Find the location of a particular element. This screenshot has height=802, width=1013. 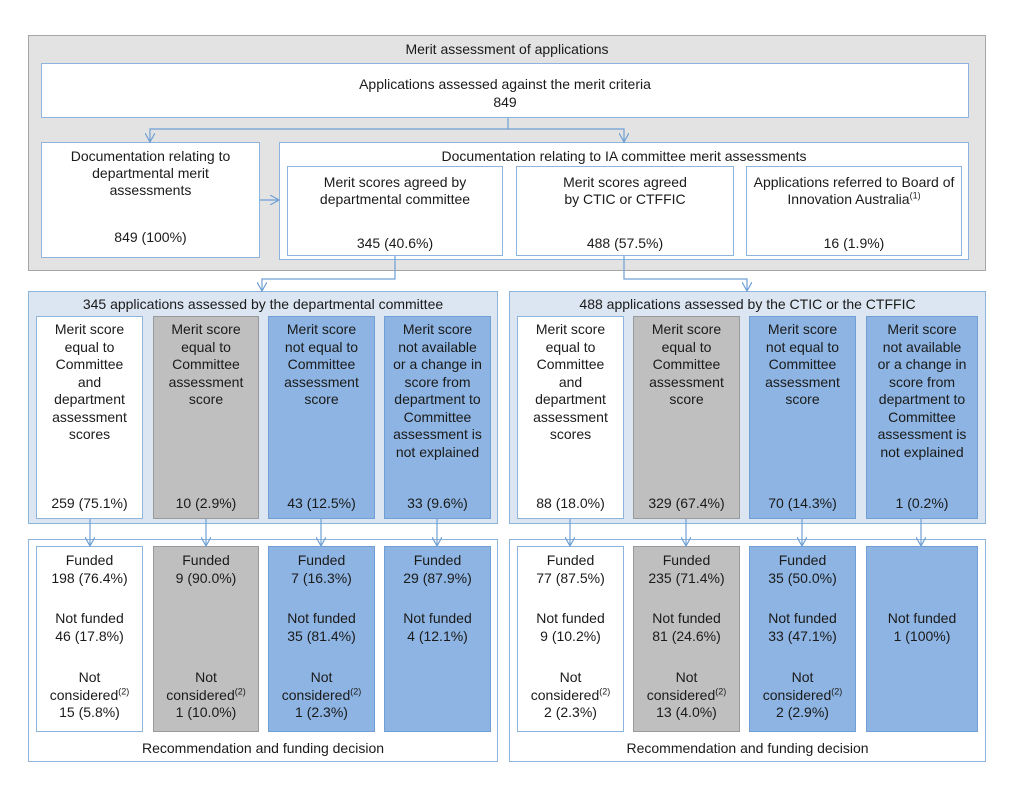

dept-committee-value: 345 (40.6%) is located at coordinates (395, 243).